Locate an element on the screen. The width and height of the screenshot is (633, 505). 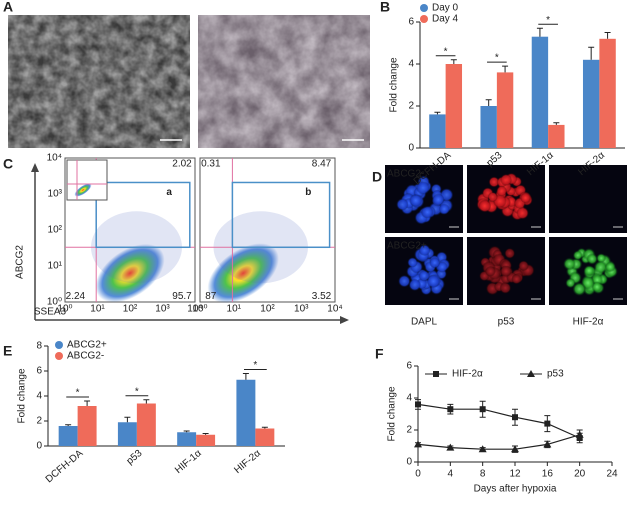
y-tick-label: 8 is located at coordinates (39, 346).